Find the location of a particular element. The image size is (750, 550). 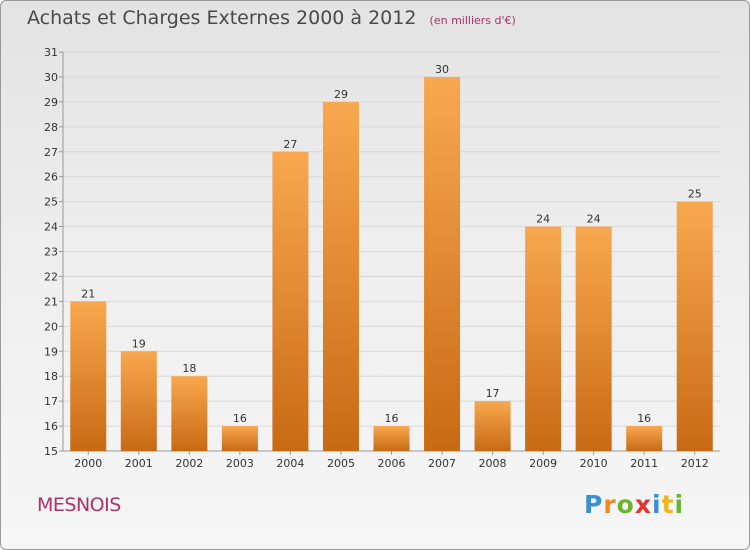

x-tick-label: 2008 is located at coordinates (493, 463).